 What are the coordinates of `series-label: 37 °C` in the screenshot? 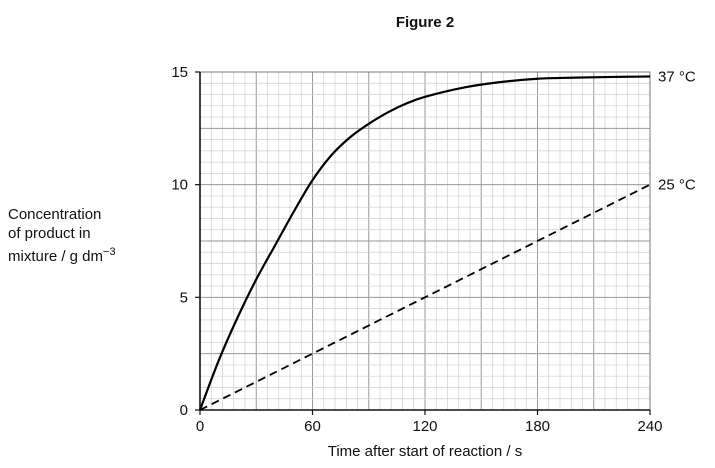 It's located at (677, 77).